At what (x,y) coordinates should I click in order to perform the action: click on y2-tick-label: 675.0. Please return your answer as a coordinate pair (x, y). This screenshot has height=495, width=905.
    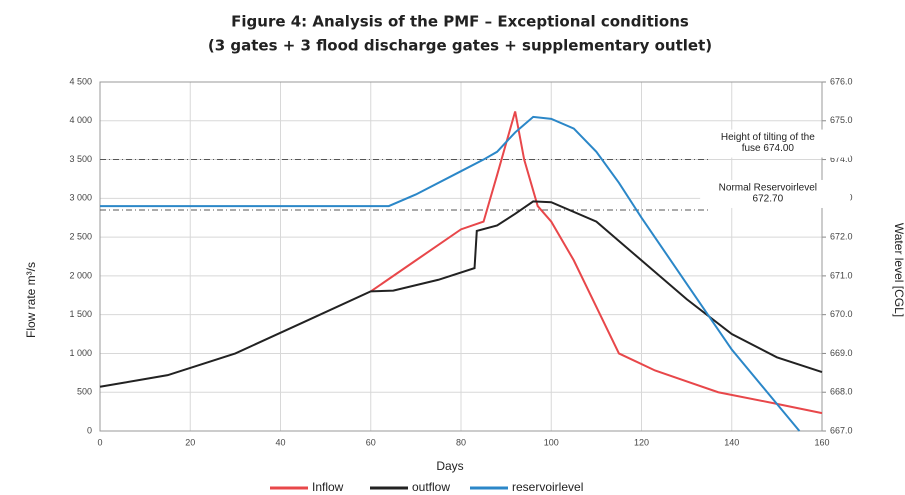
    Looking at the image, I should click on (841, 120).